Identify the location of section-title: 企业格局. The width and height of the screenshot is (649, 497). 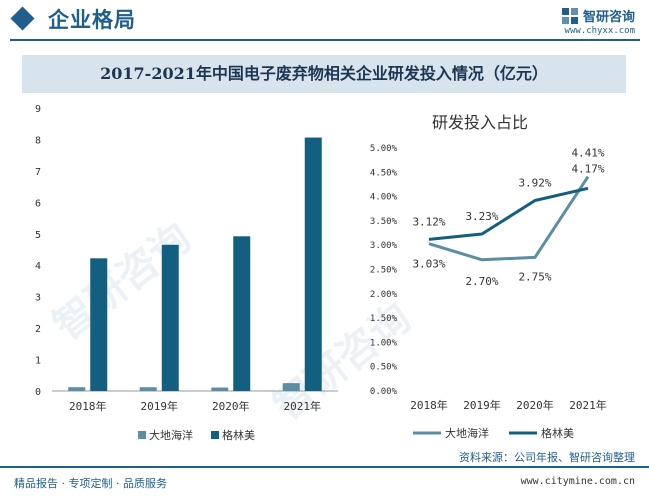
(92, 20).